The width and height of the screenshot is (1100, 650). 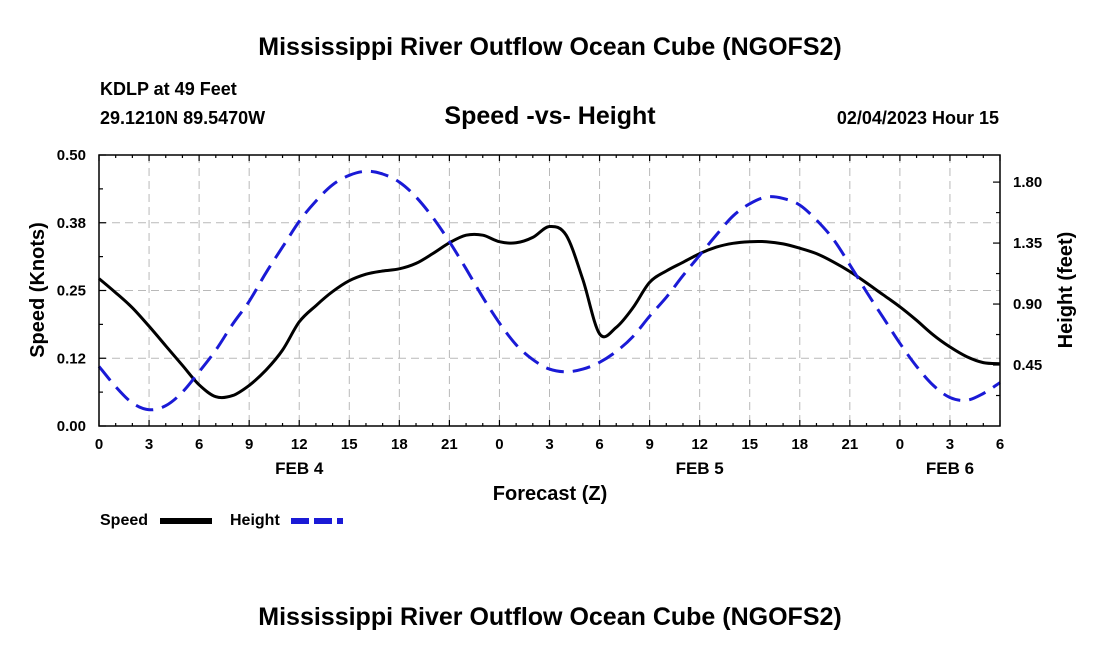 What do you see at coordinates (221, 520) in the screenshot?
I see `legend: Speed Height` at bounding box center [221, 520].